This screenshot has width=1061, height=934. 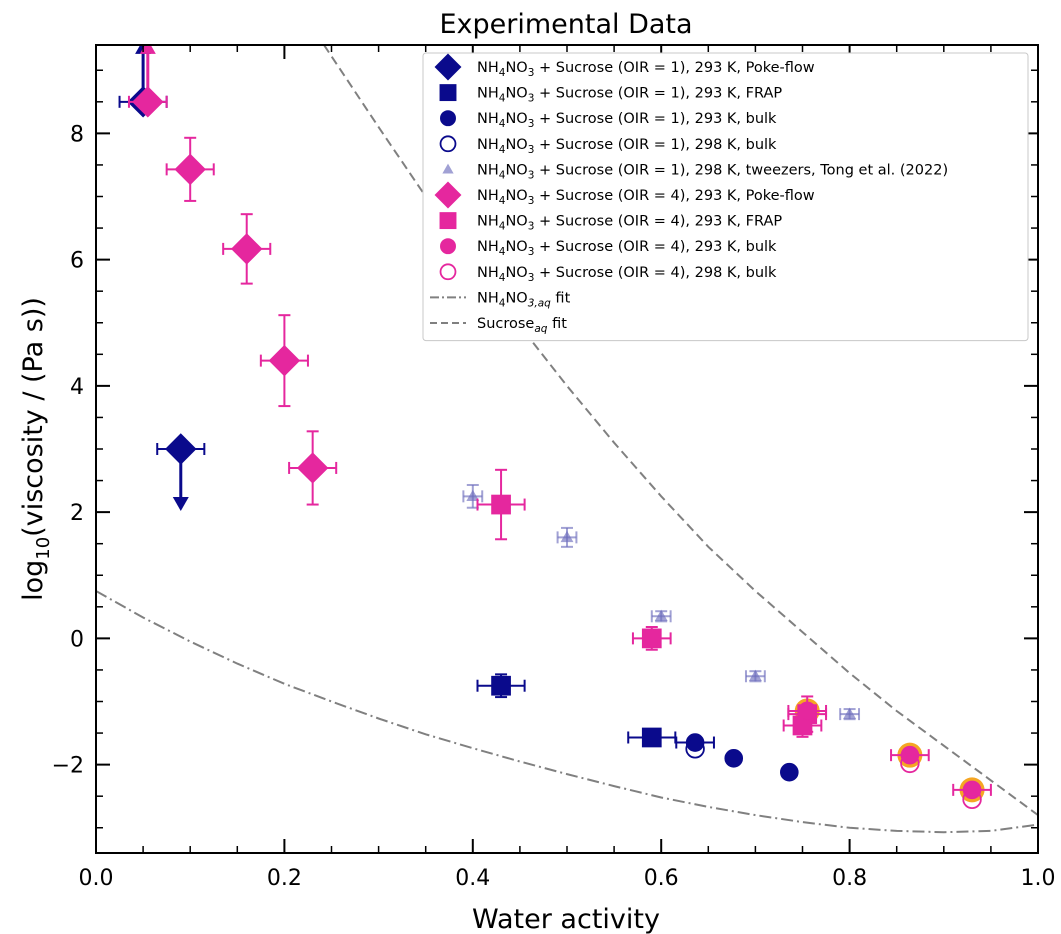 What do you see at coordinates (627, 248) in the screenshot?
I see `legend-label: NH4NO3 + Sucrose (OIR = 4), 293 K, bulk` at bounding box center [627, 248].